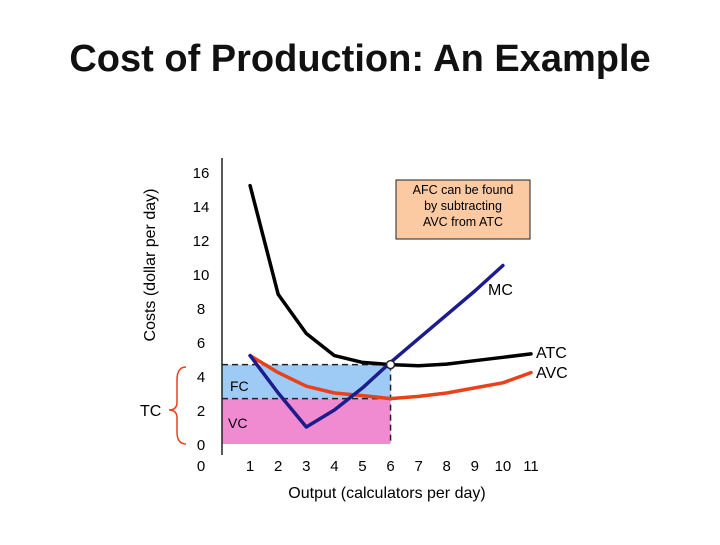 The image size is (720, 545). Describe the element at coordinates (551, 353) in the screenshot. I see `atc-label: ATC` at that location.